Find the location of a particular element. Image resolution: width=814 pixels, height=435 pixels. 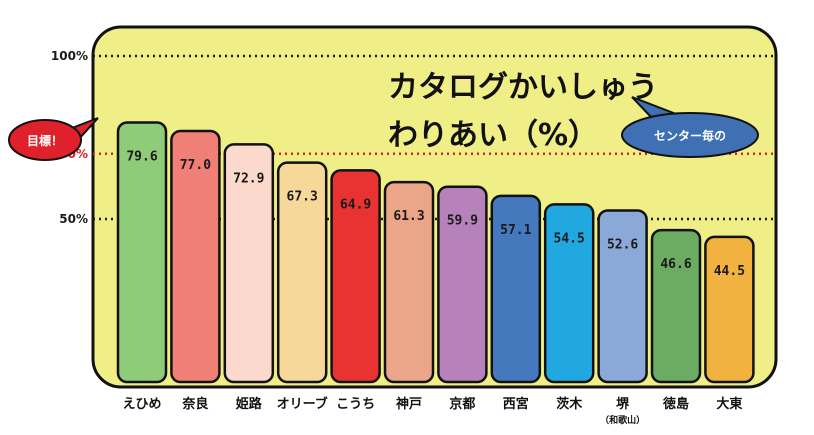

category-label-1: えひめ is located at coordinates (141, 404).